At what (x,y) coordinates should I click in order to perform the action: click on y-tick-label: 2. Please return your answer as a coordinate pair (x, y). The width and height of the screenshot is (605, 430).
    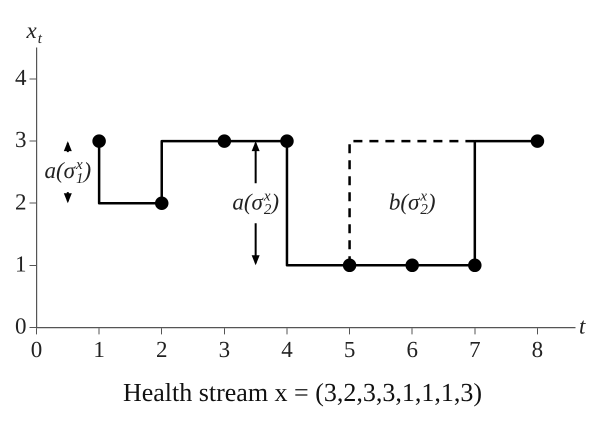
    Looking at the image, I should click on (20, 201).